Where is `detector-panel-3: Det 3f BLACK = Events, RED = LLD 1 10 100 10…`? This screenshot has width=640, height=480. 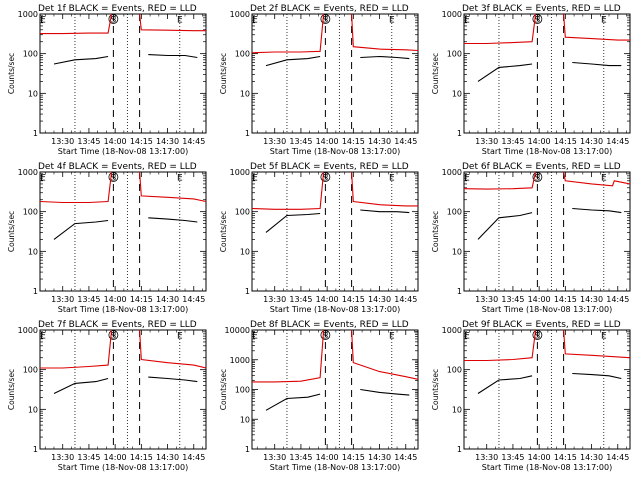 detector-panel-3: Det 3f BLACK = Events, RED = LLD 1 10 100 10… is located at coordinates (531, 80).